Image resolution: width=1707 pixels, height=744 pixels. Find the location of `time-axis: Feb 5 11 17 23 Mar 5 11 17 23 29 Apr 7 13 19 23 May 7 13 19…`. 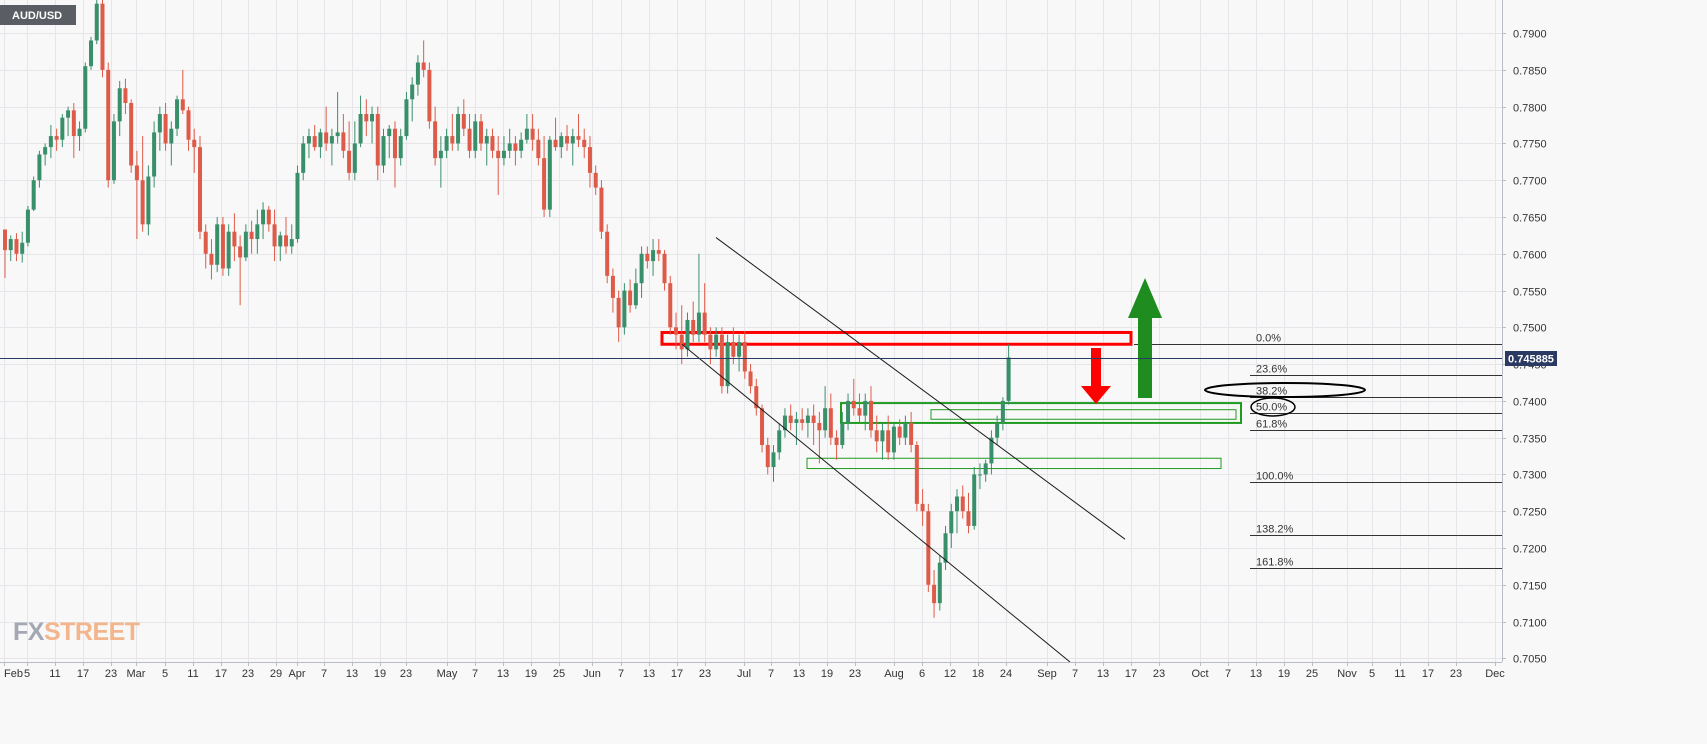

time-axis: Feb 5 11 17 23 Mar 5 11 17 23 29 Apr 7 13 19 23 May 7 13 19… is located at coordinates (754, 671).